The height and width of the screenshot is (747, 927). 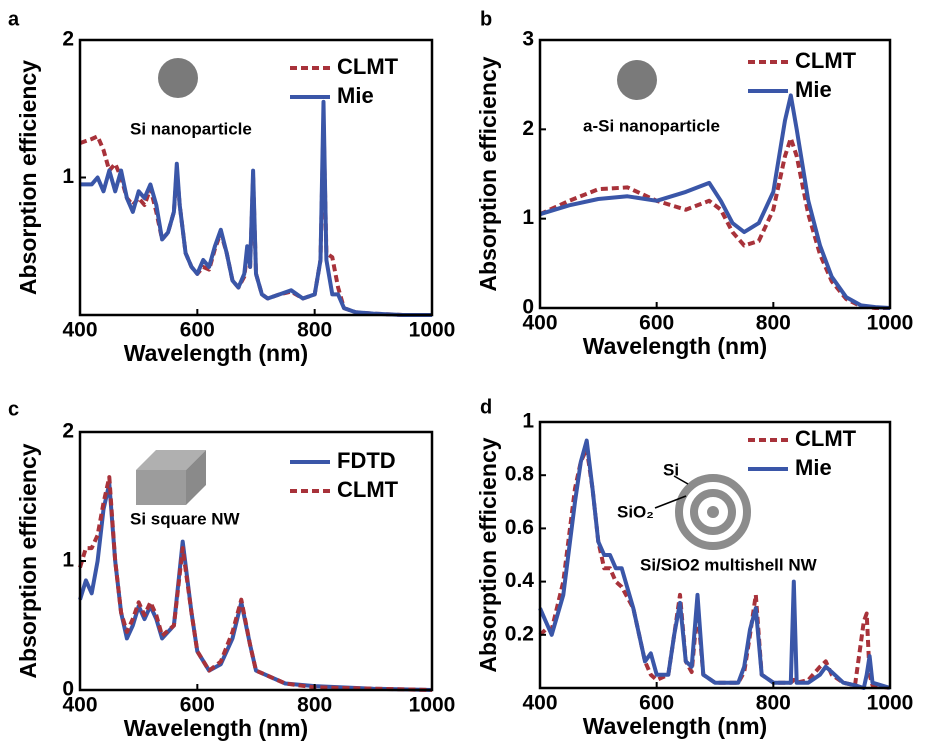 I want to click on panel-label: b, so click(x=486, y=19).